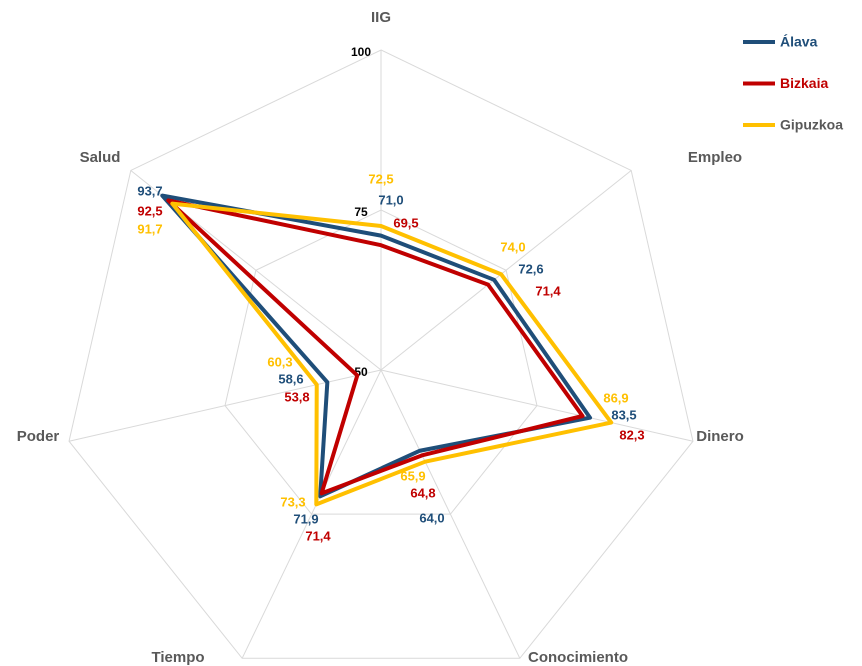  What do you see at coordinates (390, 199) in the screenshot?
I see `data-label: 71,0` at bounding box center [390, 199].